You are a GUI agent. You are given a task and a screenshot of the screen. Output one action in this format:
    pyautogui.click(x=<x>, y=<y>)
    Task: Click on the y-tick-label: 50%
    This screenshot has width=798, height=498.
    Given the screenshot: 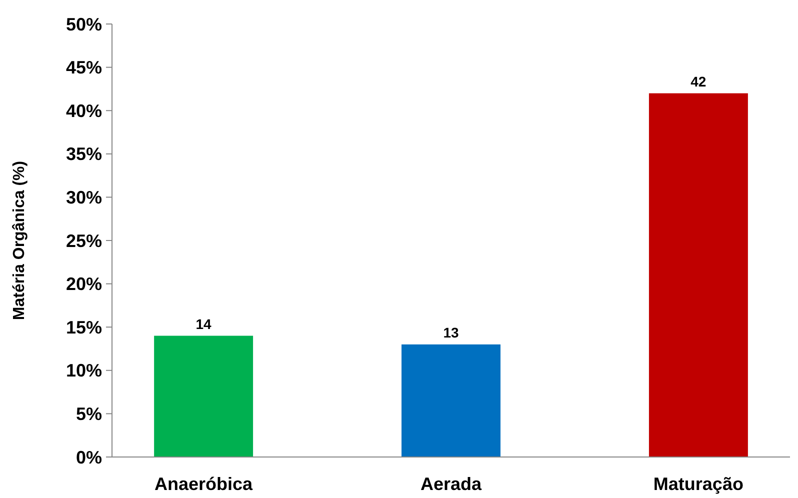 What is the action you would take?
    pyautogui.click(x=84, y=24)
    